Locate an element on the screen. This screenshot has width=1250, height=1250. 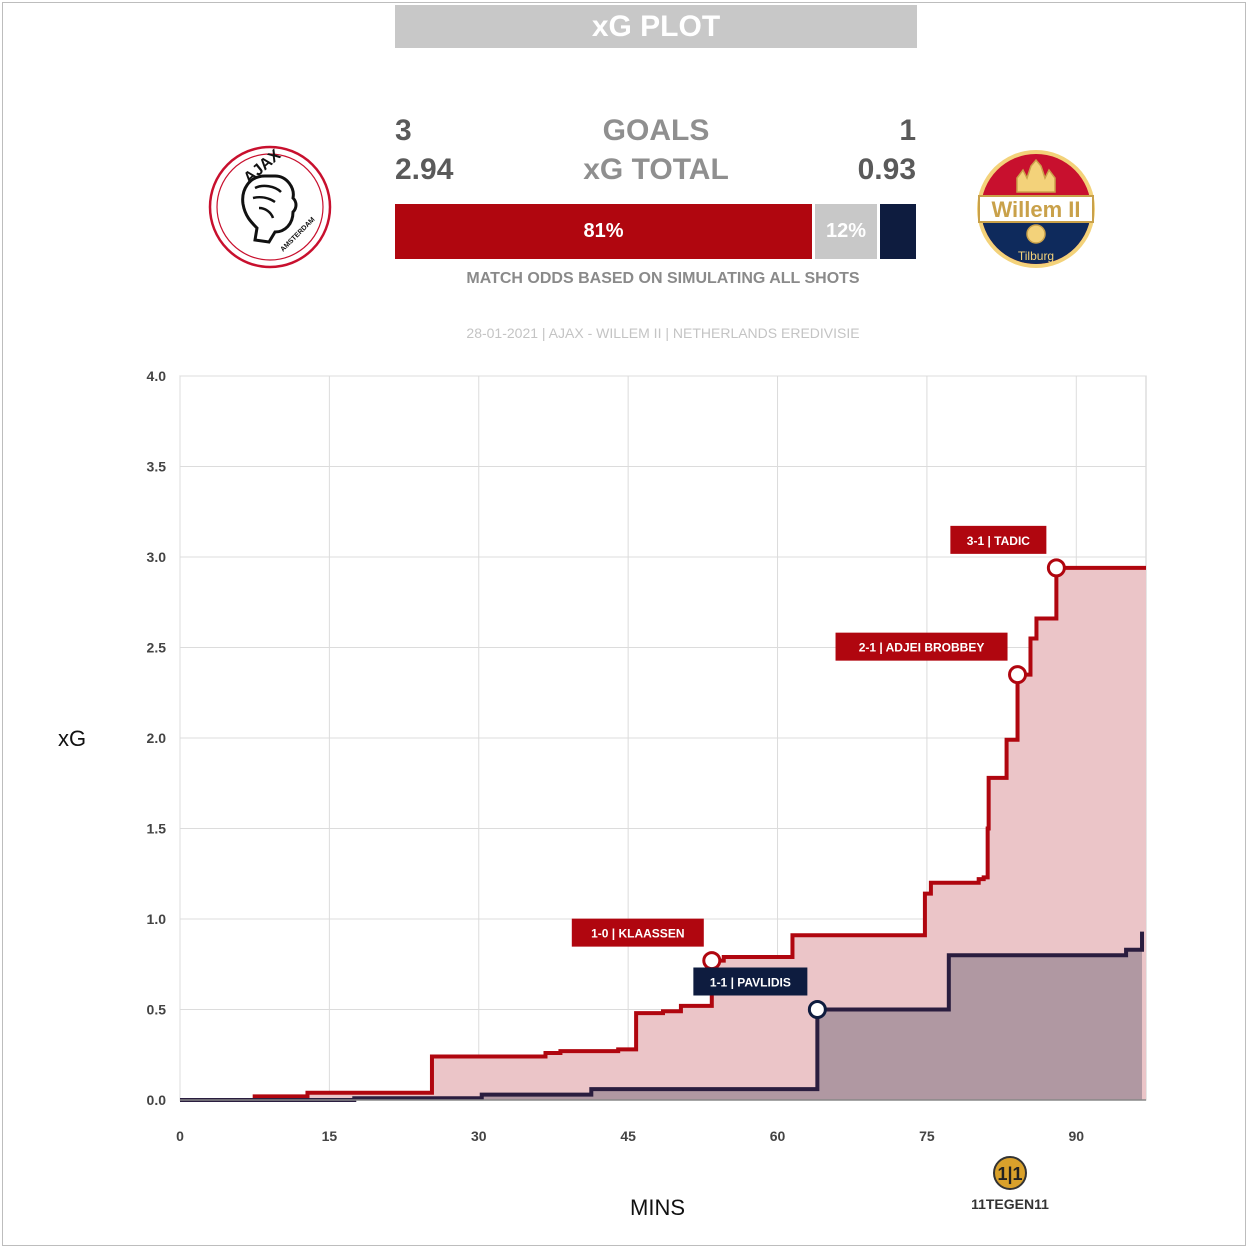
ajax-crest-icon: AJAX AMSTERDAM is located at coordinates (270, 207).